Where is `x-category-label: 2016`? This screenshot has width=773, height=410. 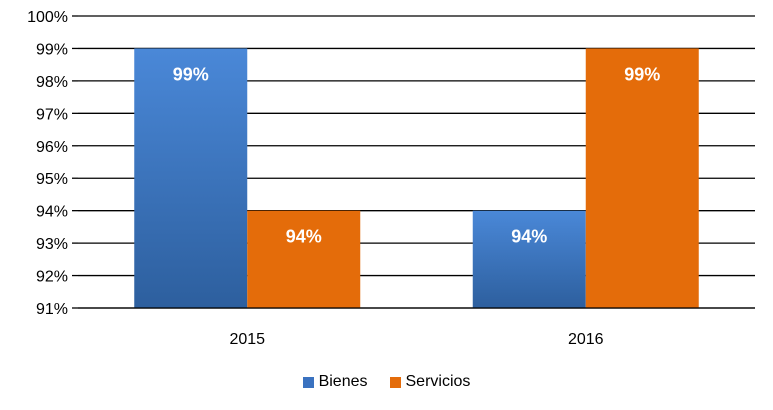
x-category-label: 2016 is located at coordinates (586, 339).